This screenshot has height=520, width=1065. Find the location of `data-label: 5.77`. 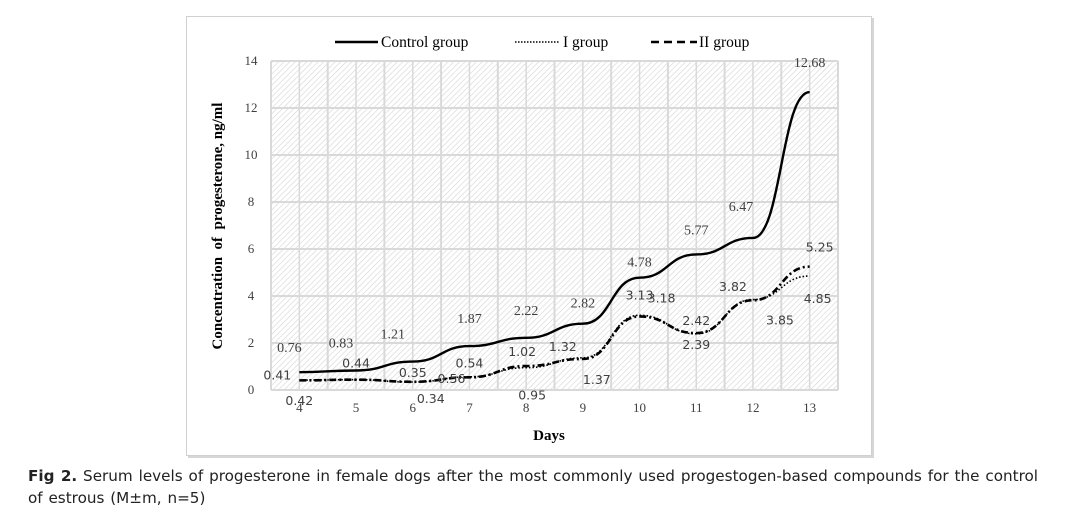

data-label: 5.77 is located at coordinates (696, 230).